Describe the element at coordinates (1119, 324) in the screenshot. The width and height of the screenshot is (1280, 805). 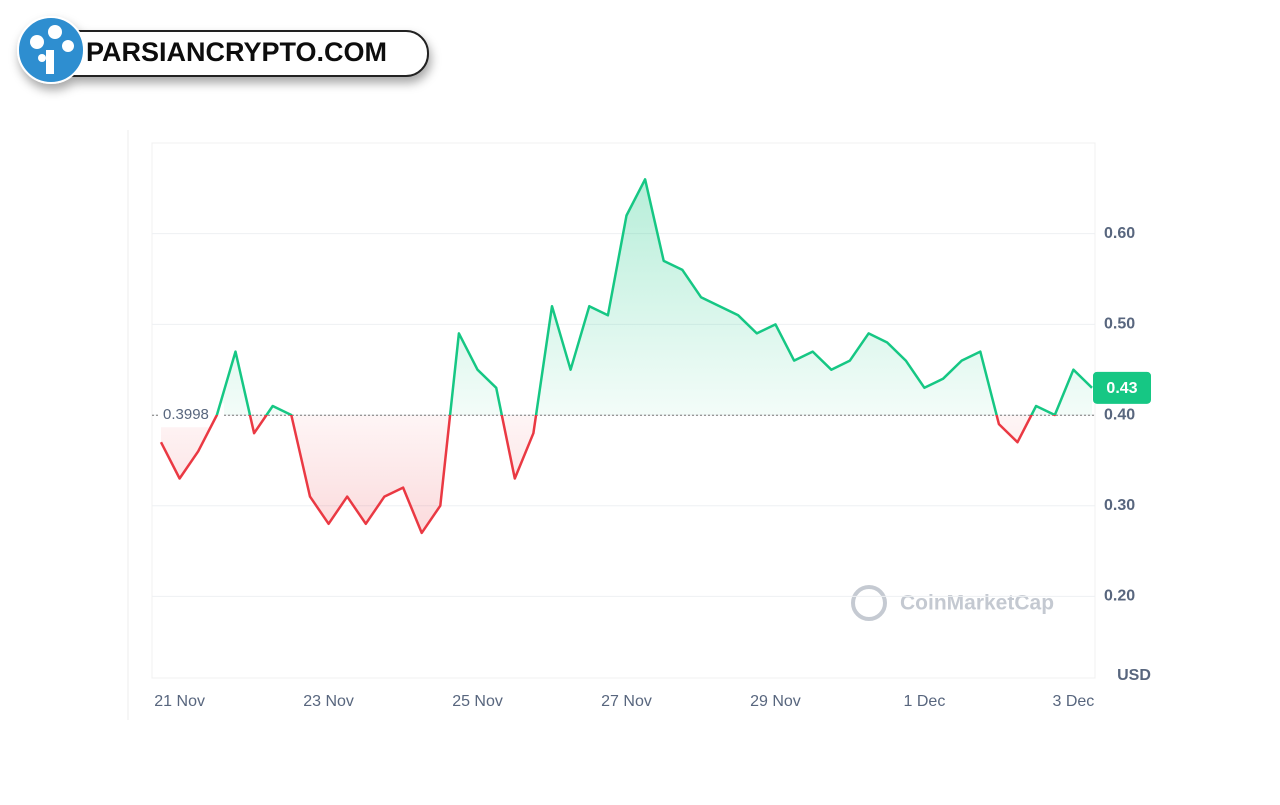
I see `y-tick-label: 0.50` at that location.